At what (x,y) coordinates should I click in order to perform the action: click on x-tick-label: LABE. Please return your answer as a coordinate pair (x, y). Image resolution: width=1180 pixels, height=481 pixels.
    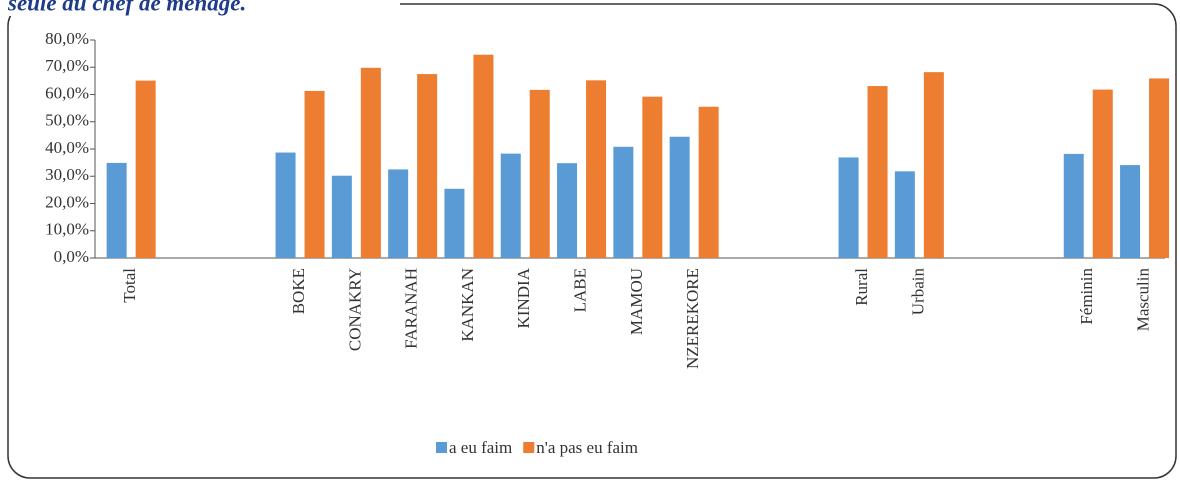
    Looking at the image, I should click on (579, 290).